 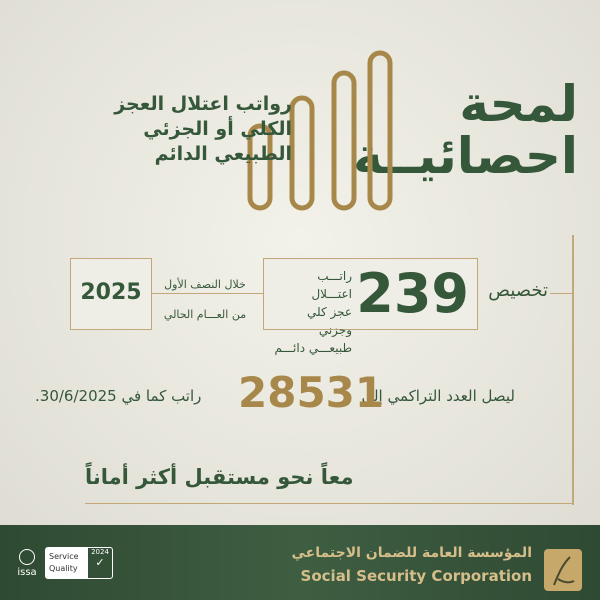 I want to click on bar-chart-graphic, so click(x=320, y=130).